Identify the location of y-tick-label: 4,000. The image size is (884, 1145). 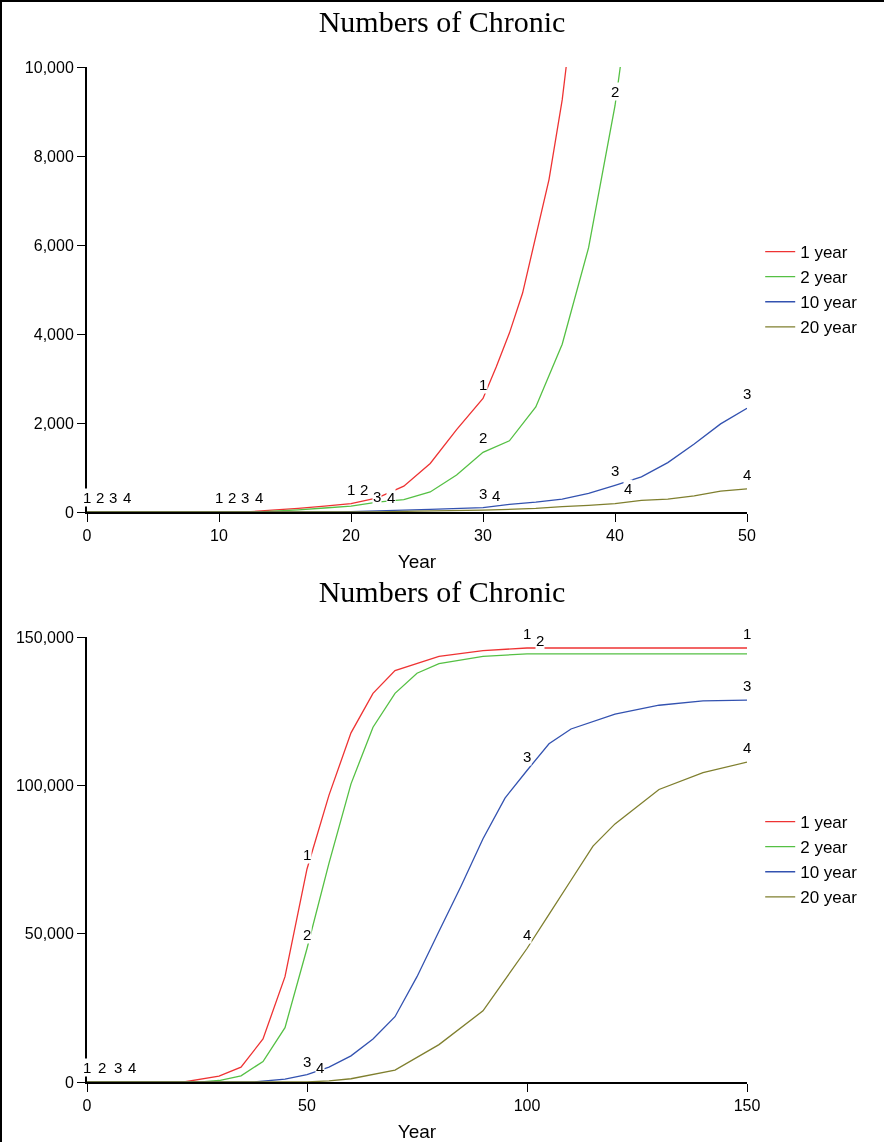
(53, 334).